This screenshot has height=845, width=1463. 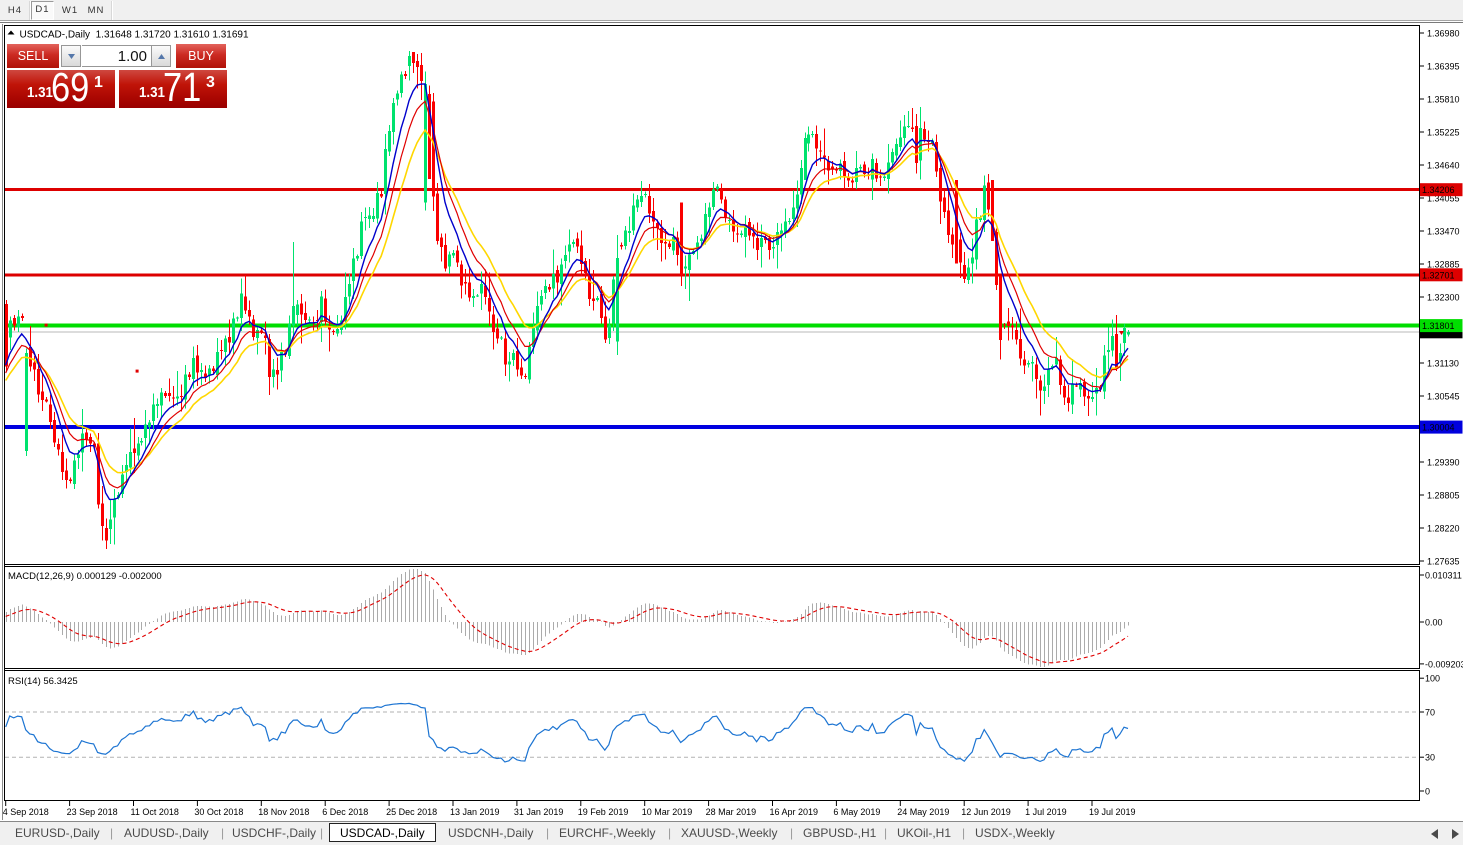 I want to click on svg-text: 70, so click(x=1430, y=713).